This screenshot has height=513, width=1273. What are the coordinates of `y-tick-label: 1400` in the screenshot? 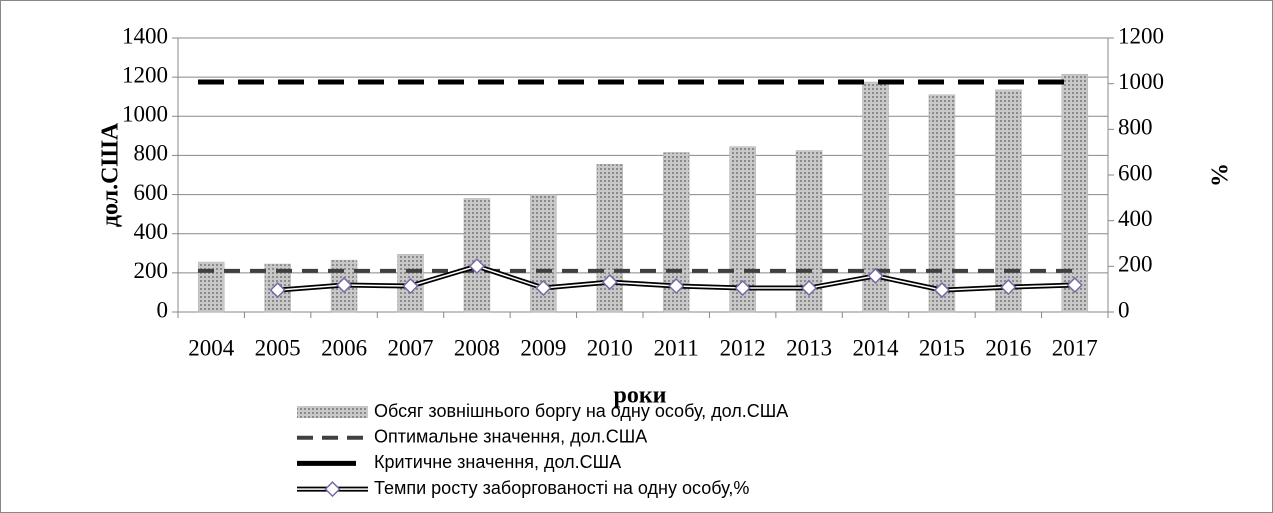 It's located at (145, 35).